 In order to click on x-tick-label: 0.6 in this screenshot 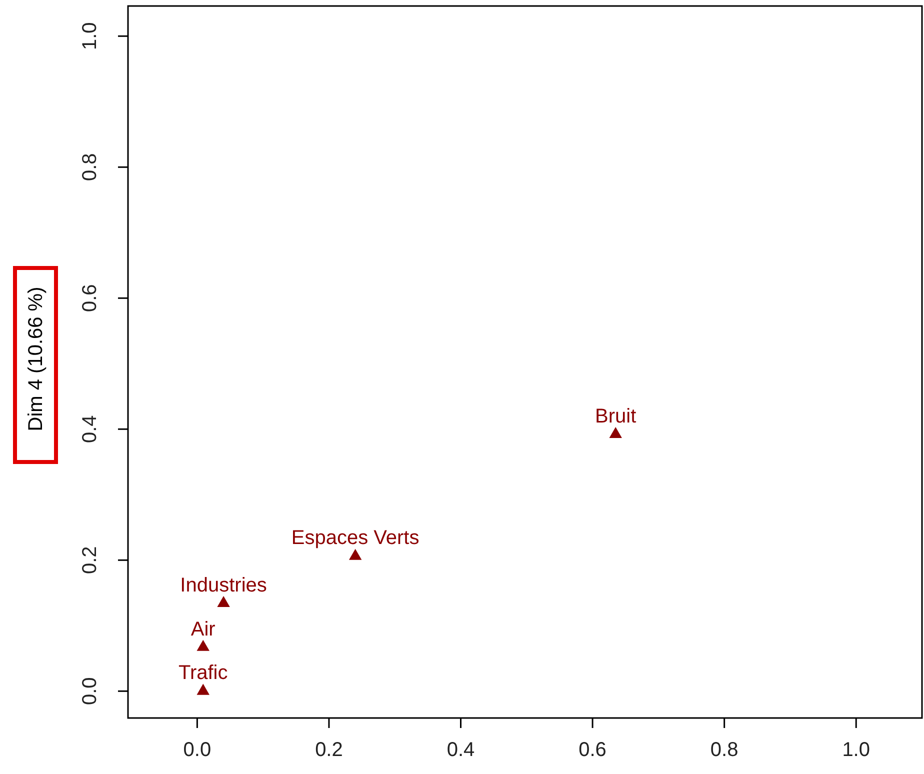, I will do `click(592, 750)`.